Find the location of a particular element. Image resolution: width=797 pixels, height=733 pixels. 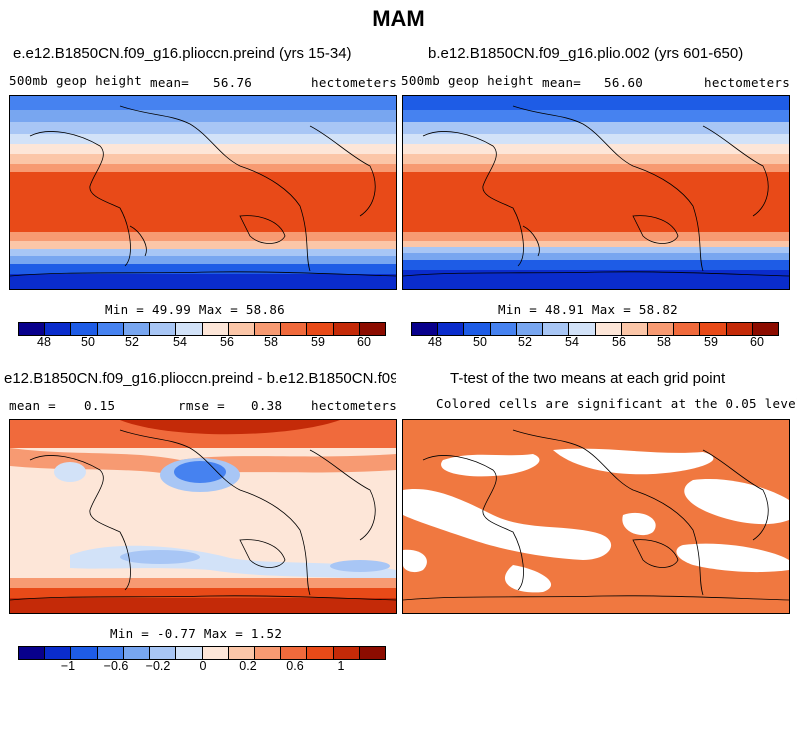

panel-1-mean-value: 56.76 is located at coordinates (233, 82).